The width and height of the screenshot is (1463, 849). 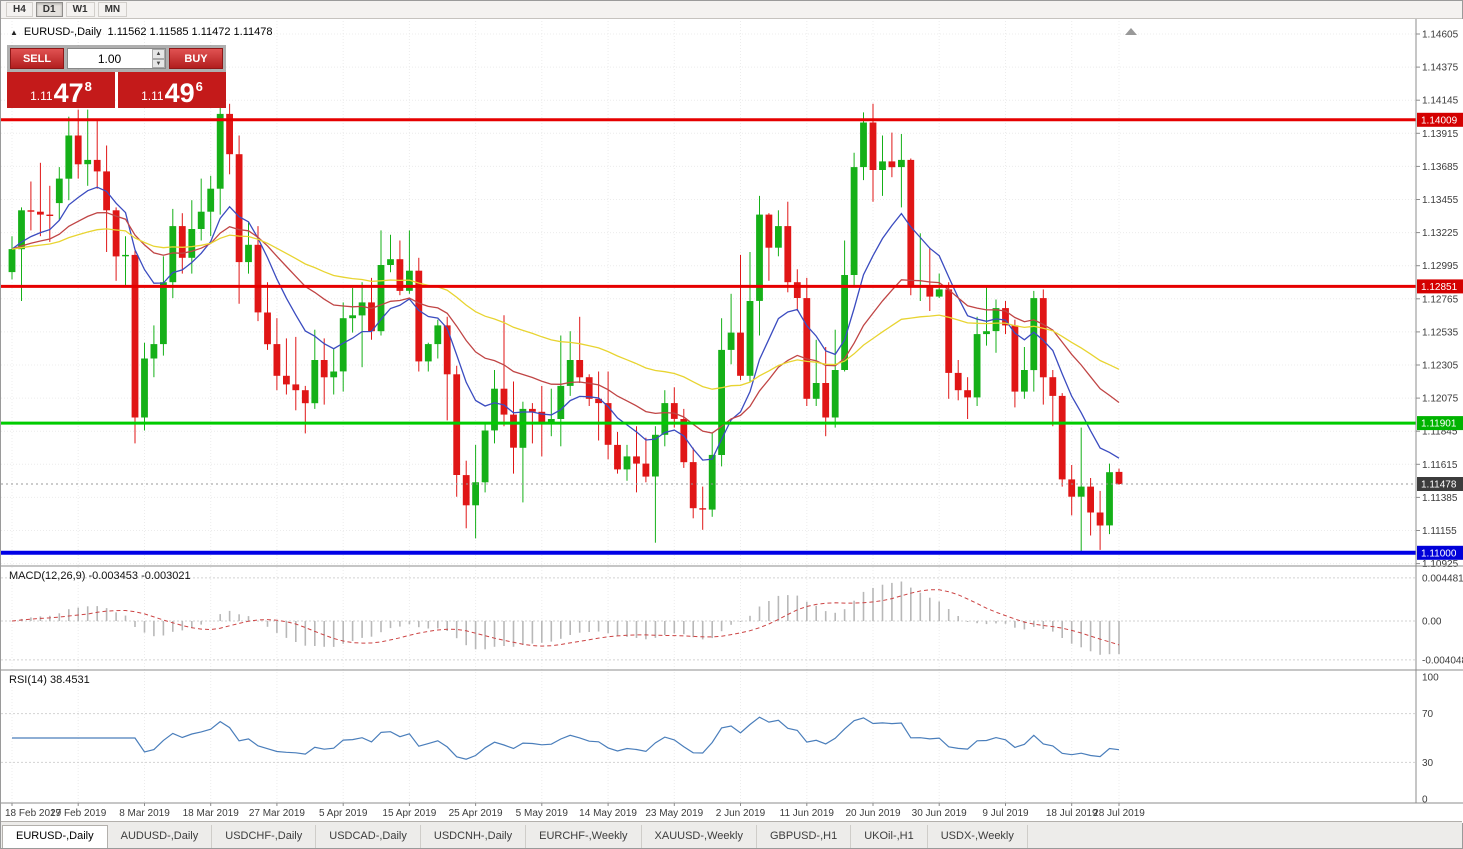 I want to click on svg-text: 20 Jun 2019, so click(x=872, y=813).